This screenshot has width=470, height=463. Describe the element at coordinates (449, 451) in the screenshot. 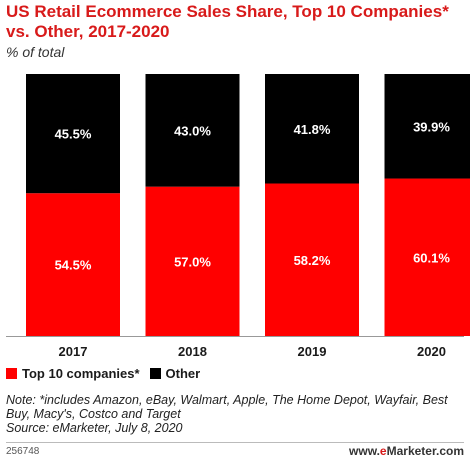

I see `brand-suffix: .com` at that location.